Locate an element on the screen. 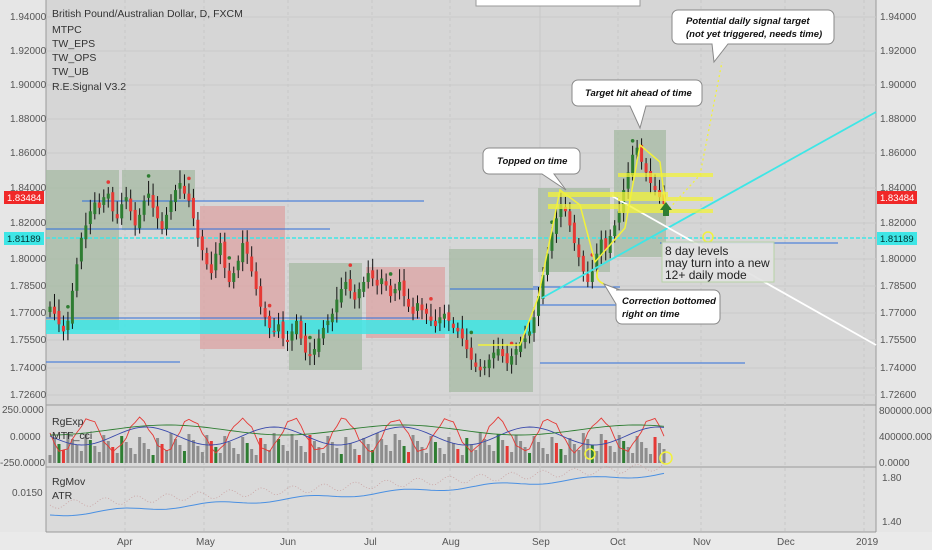 The height and width of the screenshot is (550, 932). callout-topped: Topped on time is located at coordinates (531, 169).